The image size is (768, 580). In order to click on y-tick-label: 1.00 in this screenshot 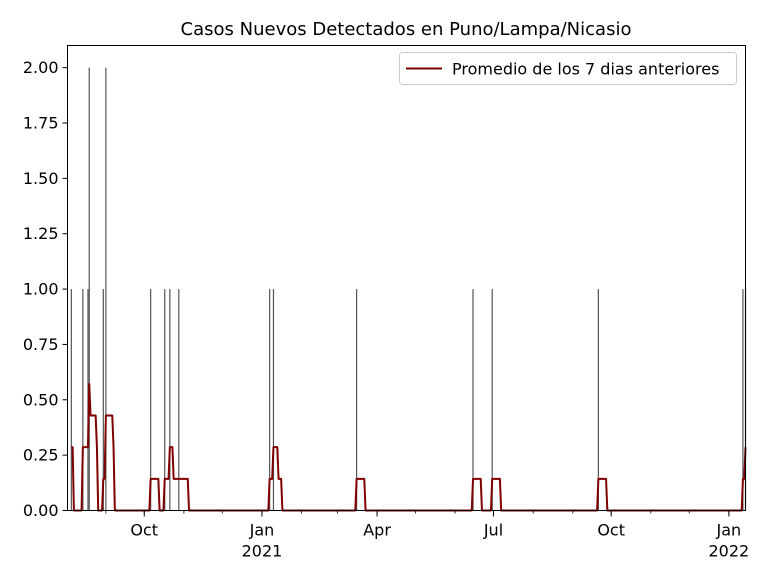, I will do `click(41, 289)`.